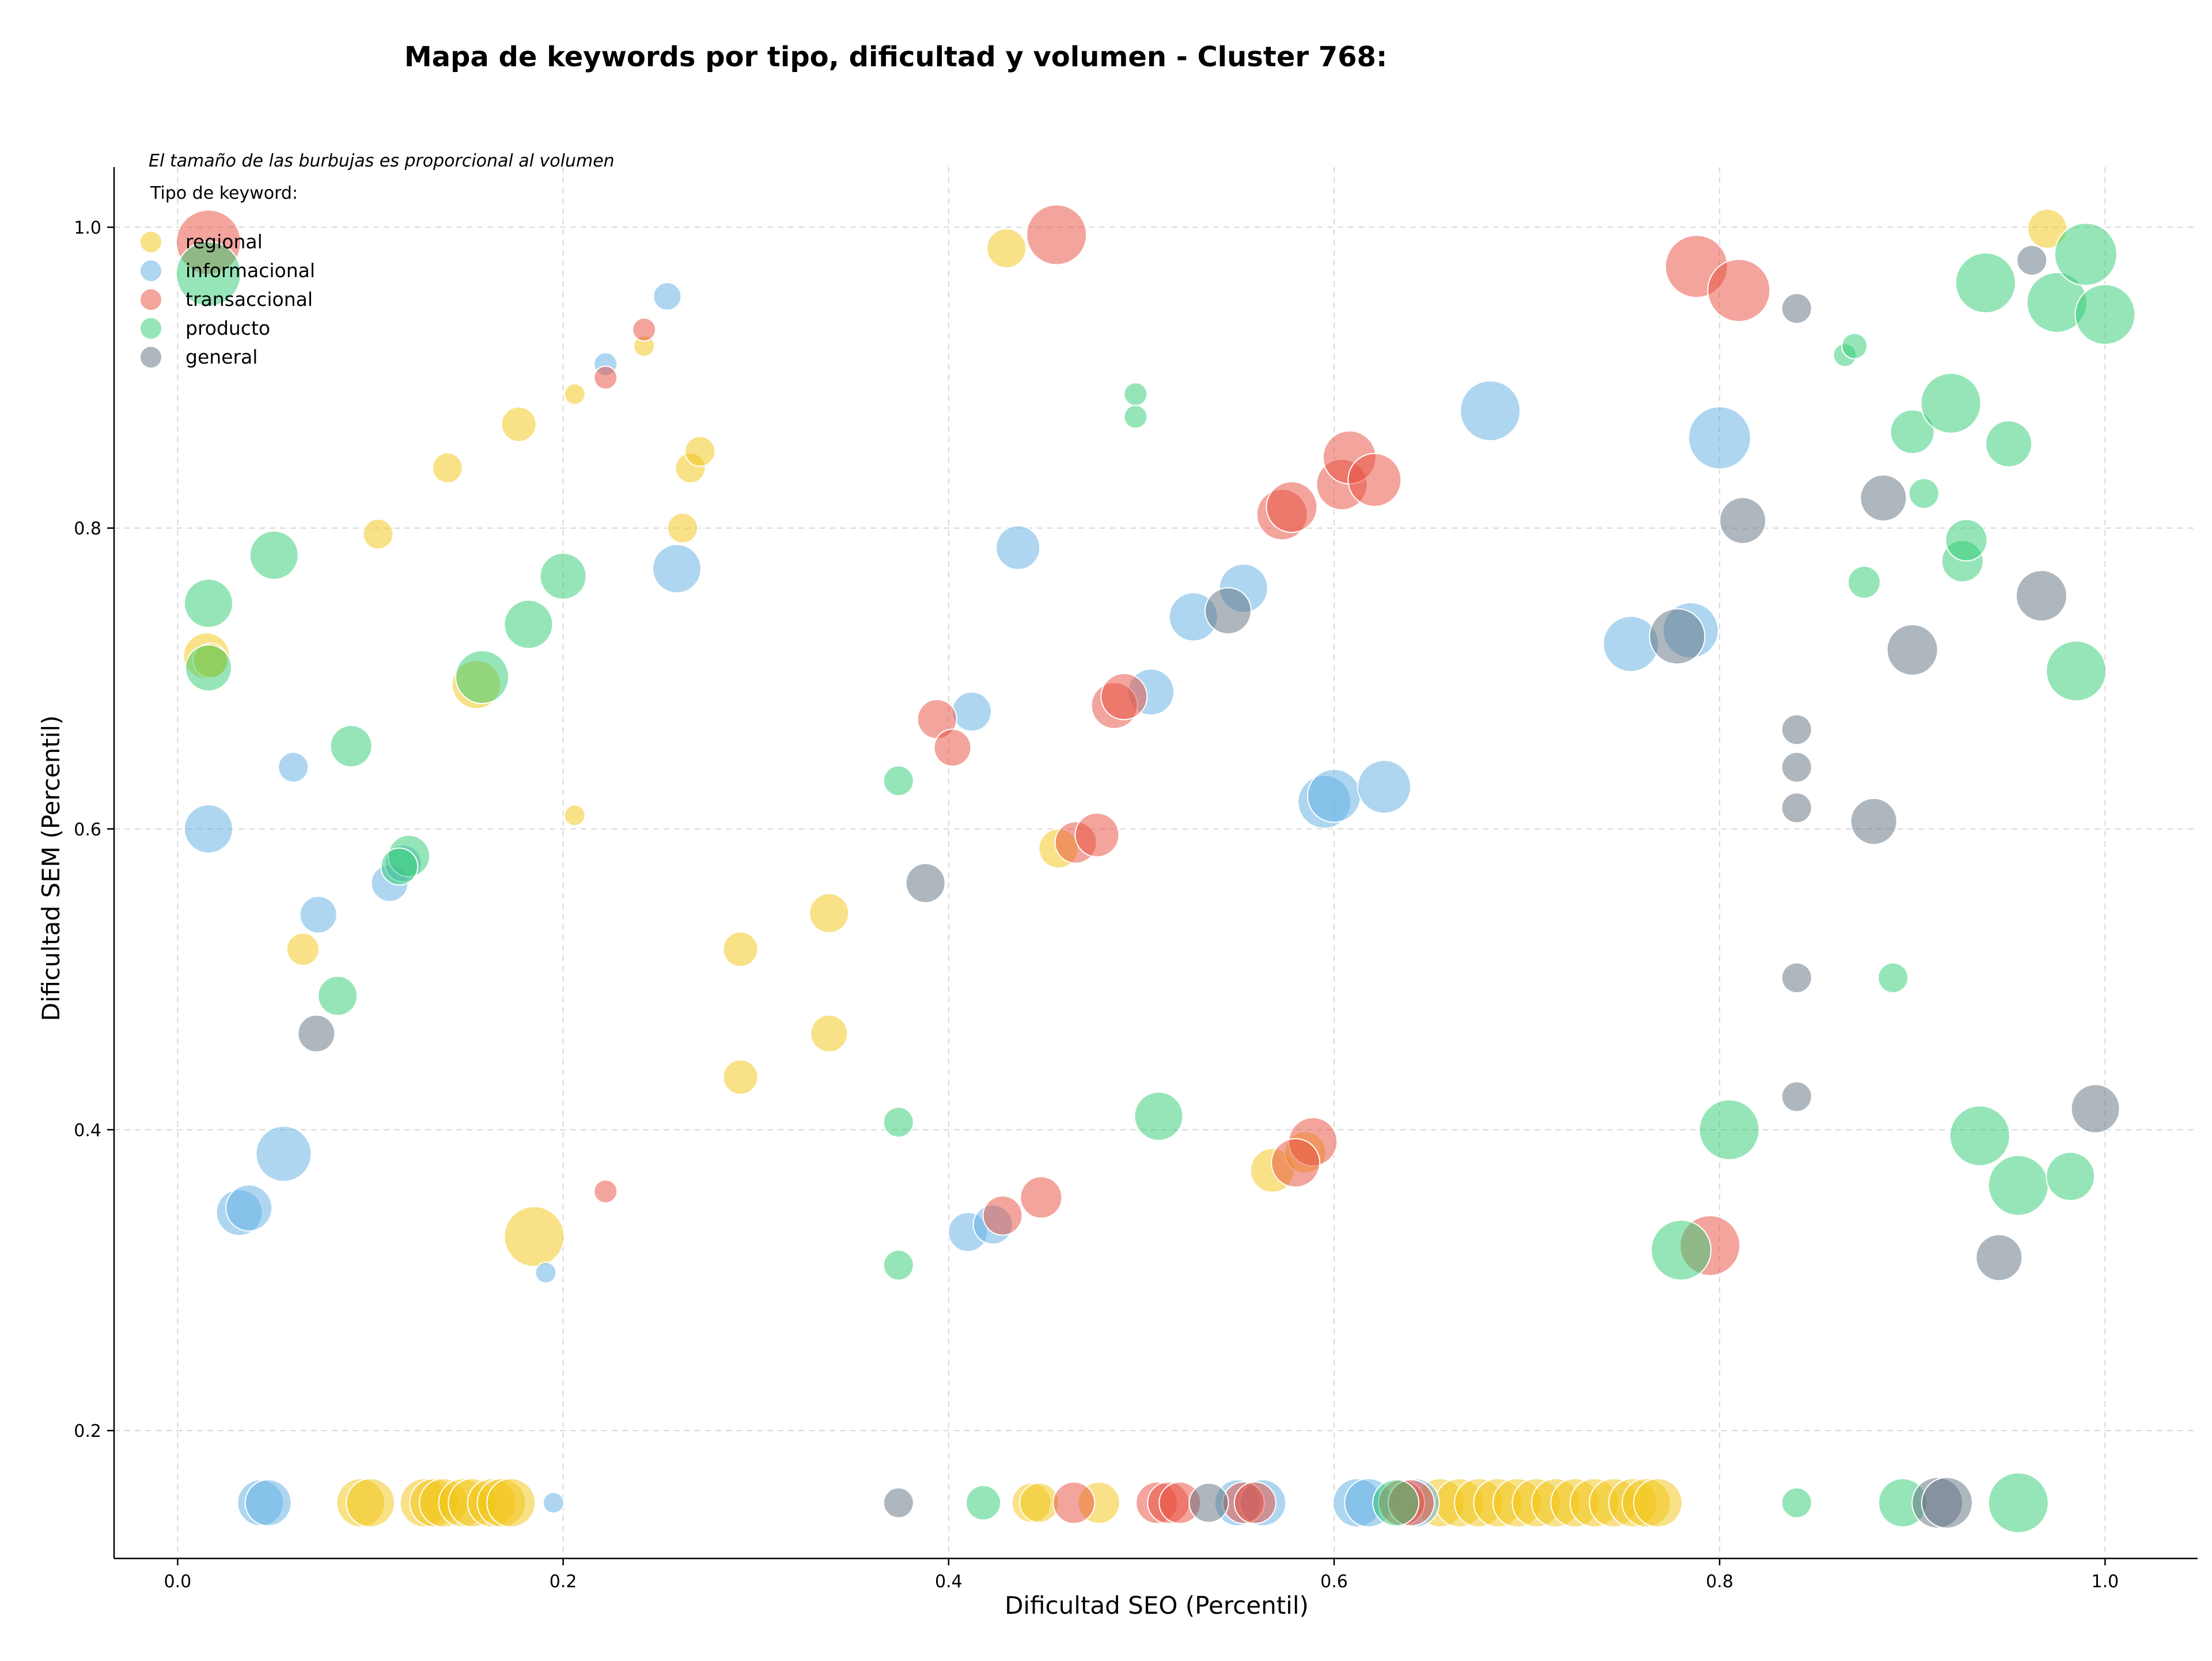 This screenshot has height=1661, width=2212. I want to click on legend-item-general: general, so click(198, 357).